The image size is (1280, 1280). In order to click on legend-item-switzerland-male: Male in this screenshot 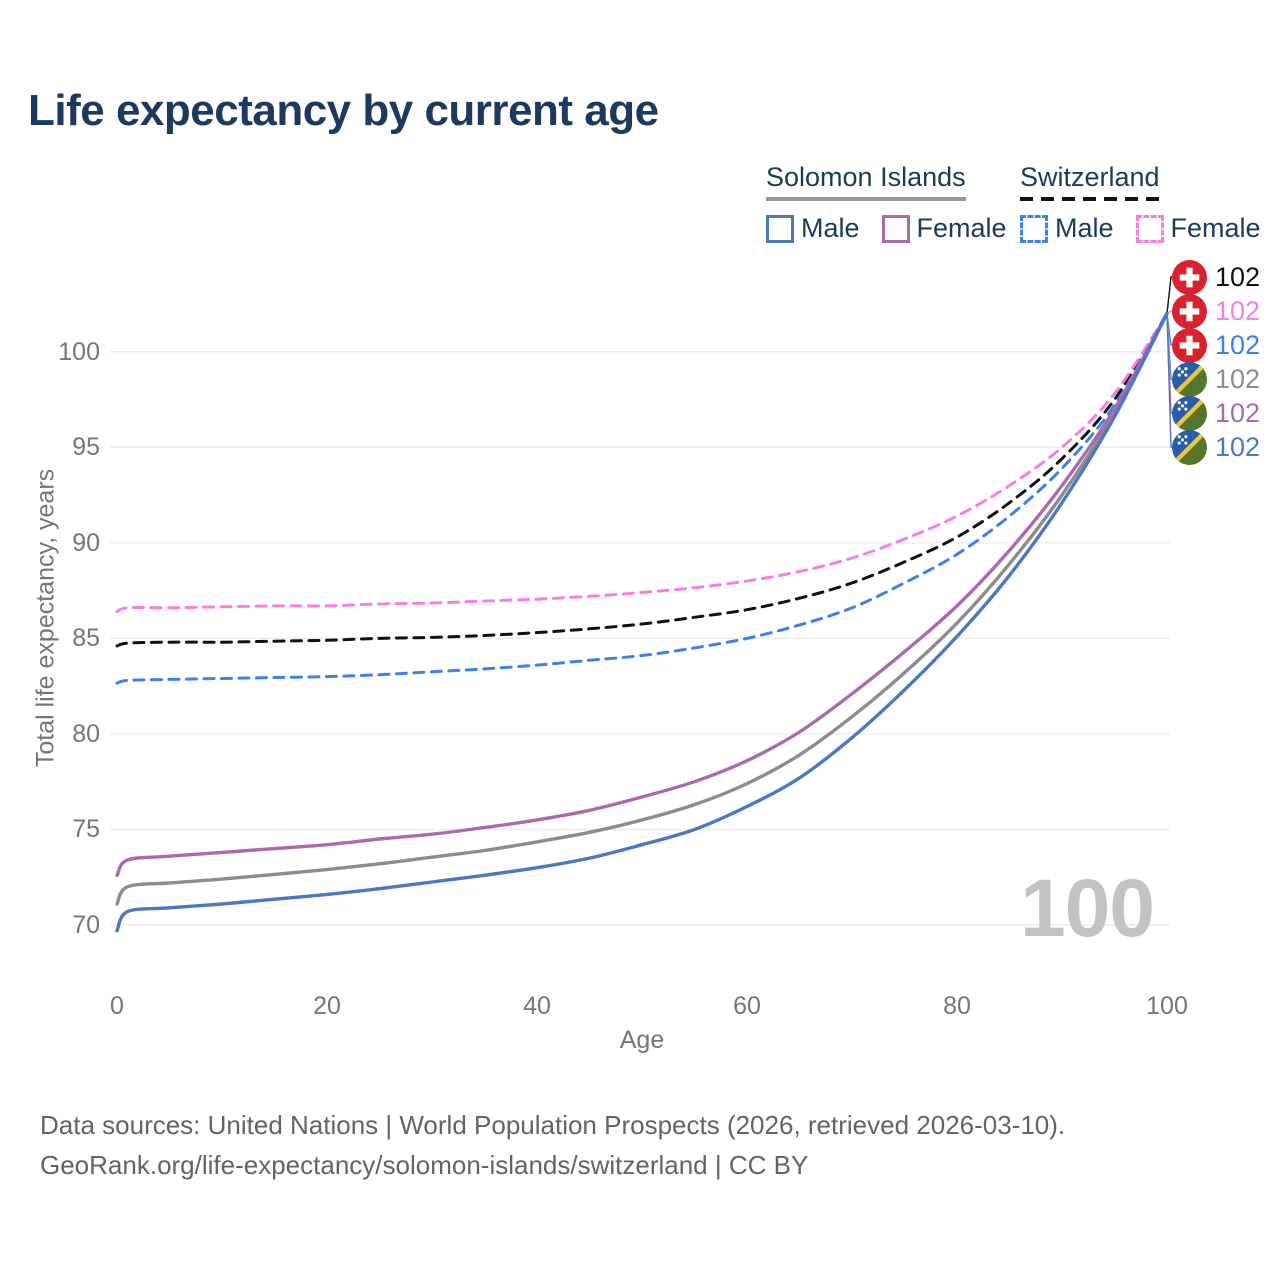, I will do `click(1067, 228)`.